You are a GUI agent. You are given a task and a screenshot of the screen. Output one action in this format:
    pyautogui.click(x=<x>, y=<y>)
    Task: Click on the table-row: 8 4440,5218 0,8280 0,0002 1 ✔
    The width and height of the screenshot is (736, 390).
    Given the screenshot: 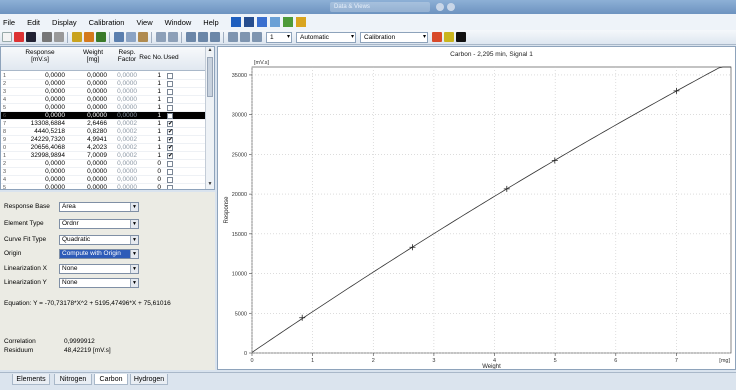 What is the action you would take?
    pyautogui.click(x=103, y=132)
    